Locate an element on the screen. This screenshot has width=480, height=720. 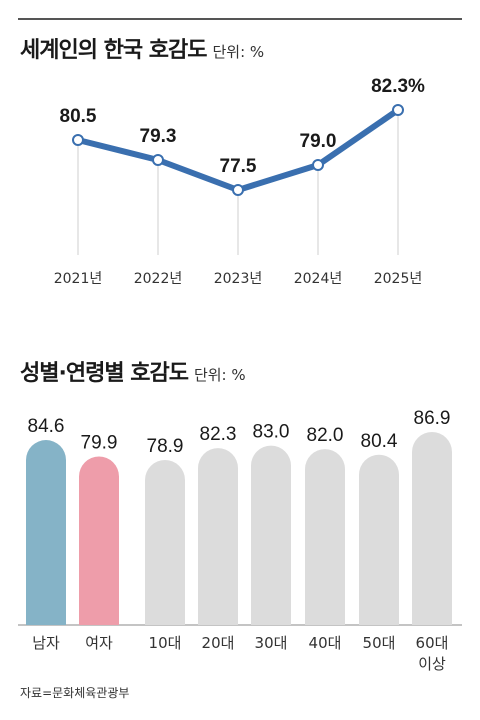
bar-value-label-6: 80.4 is located at coordinates (379, 441).